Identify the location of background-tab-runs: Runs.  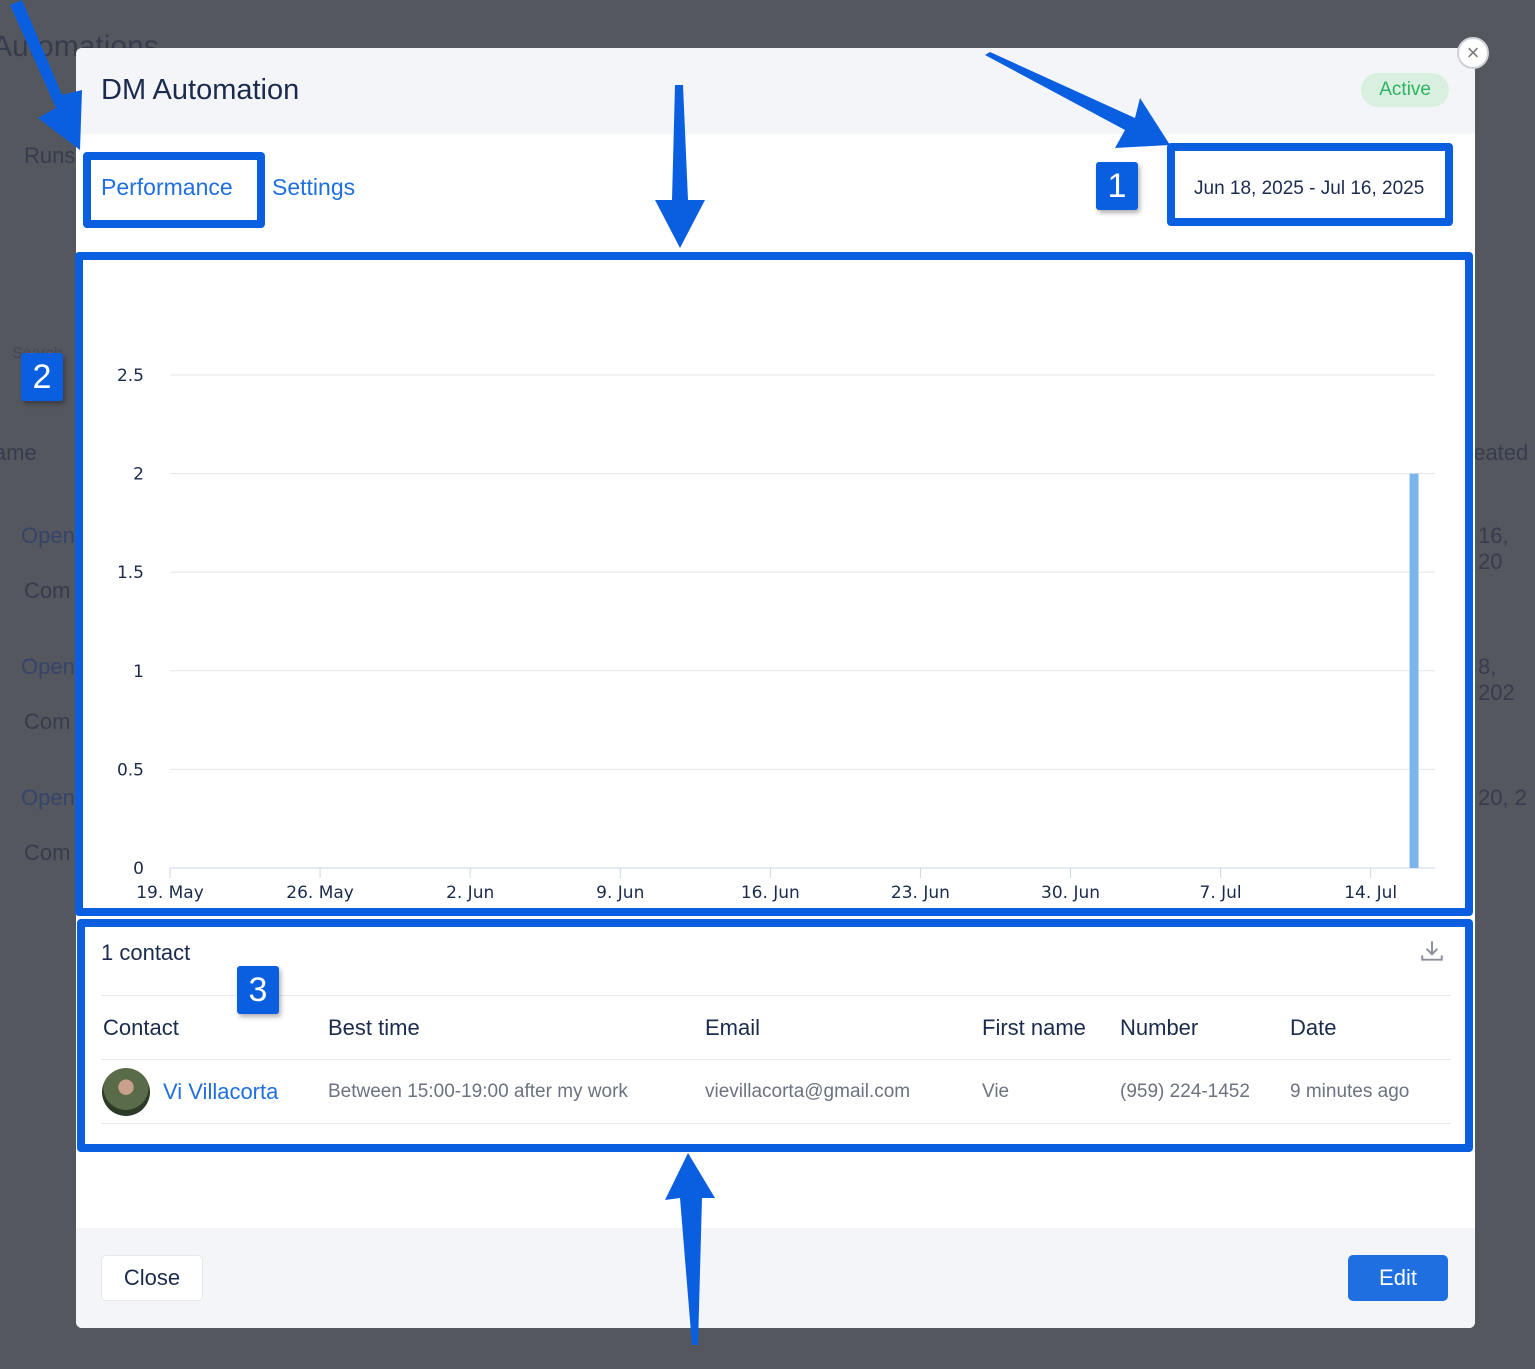
(50, 155).